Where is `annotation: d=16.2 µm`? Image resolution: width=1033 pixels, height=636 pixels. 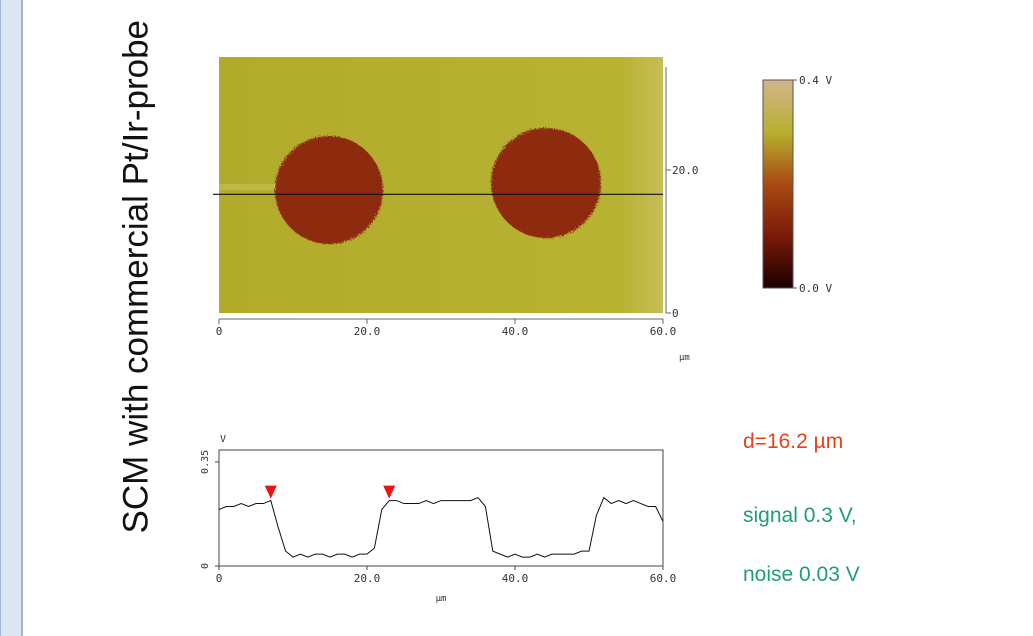 annotation: d=16.2 µm is located at coordinates (793, 441).